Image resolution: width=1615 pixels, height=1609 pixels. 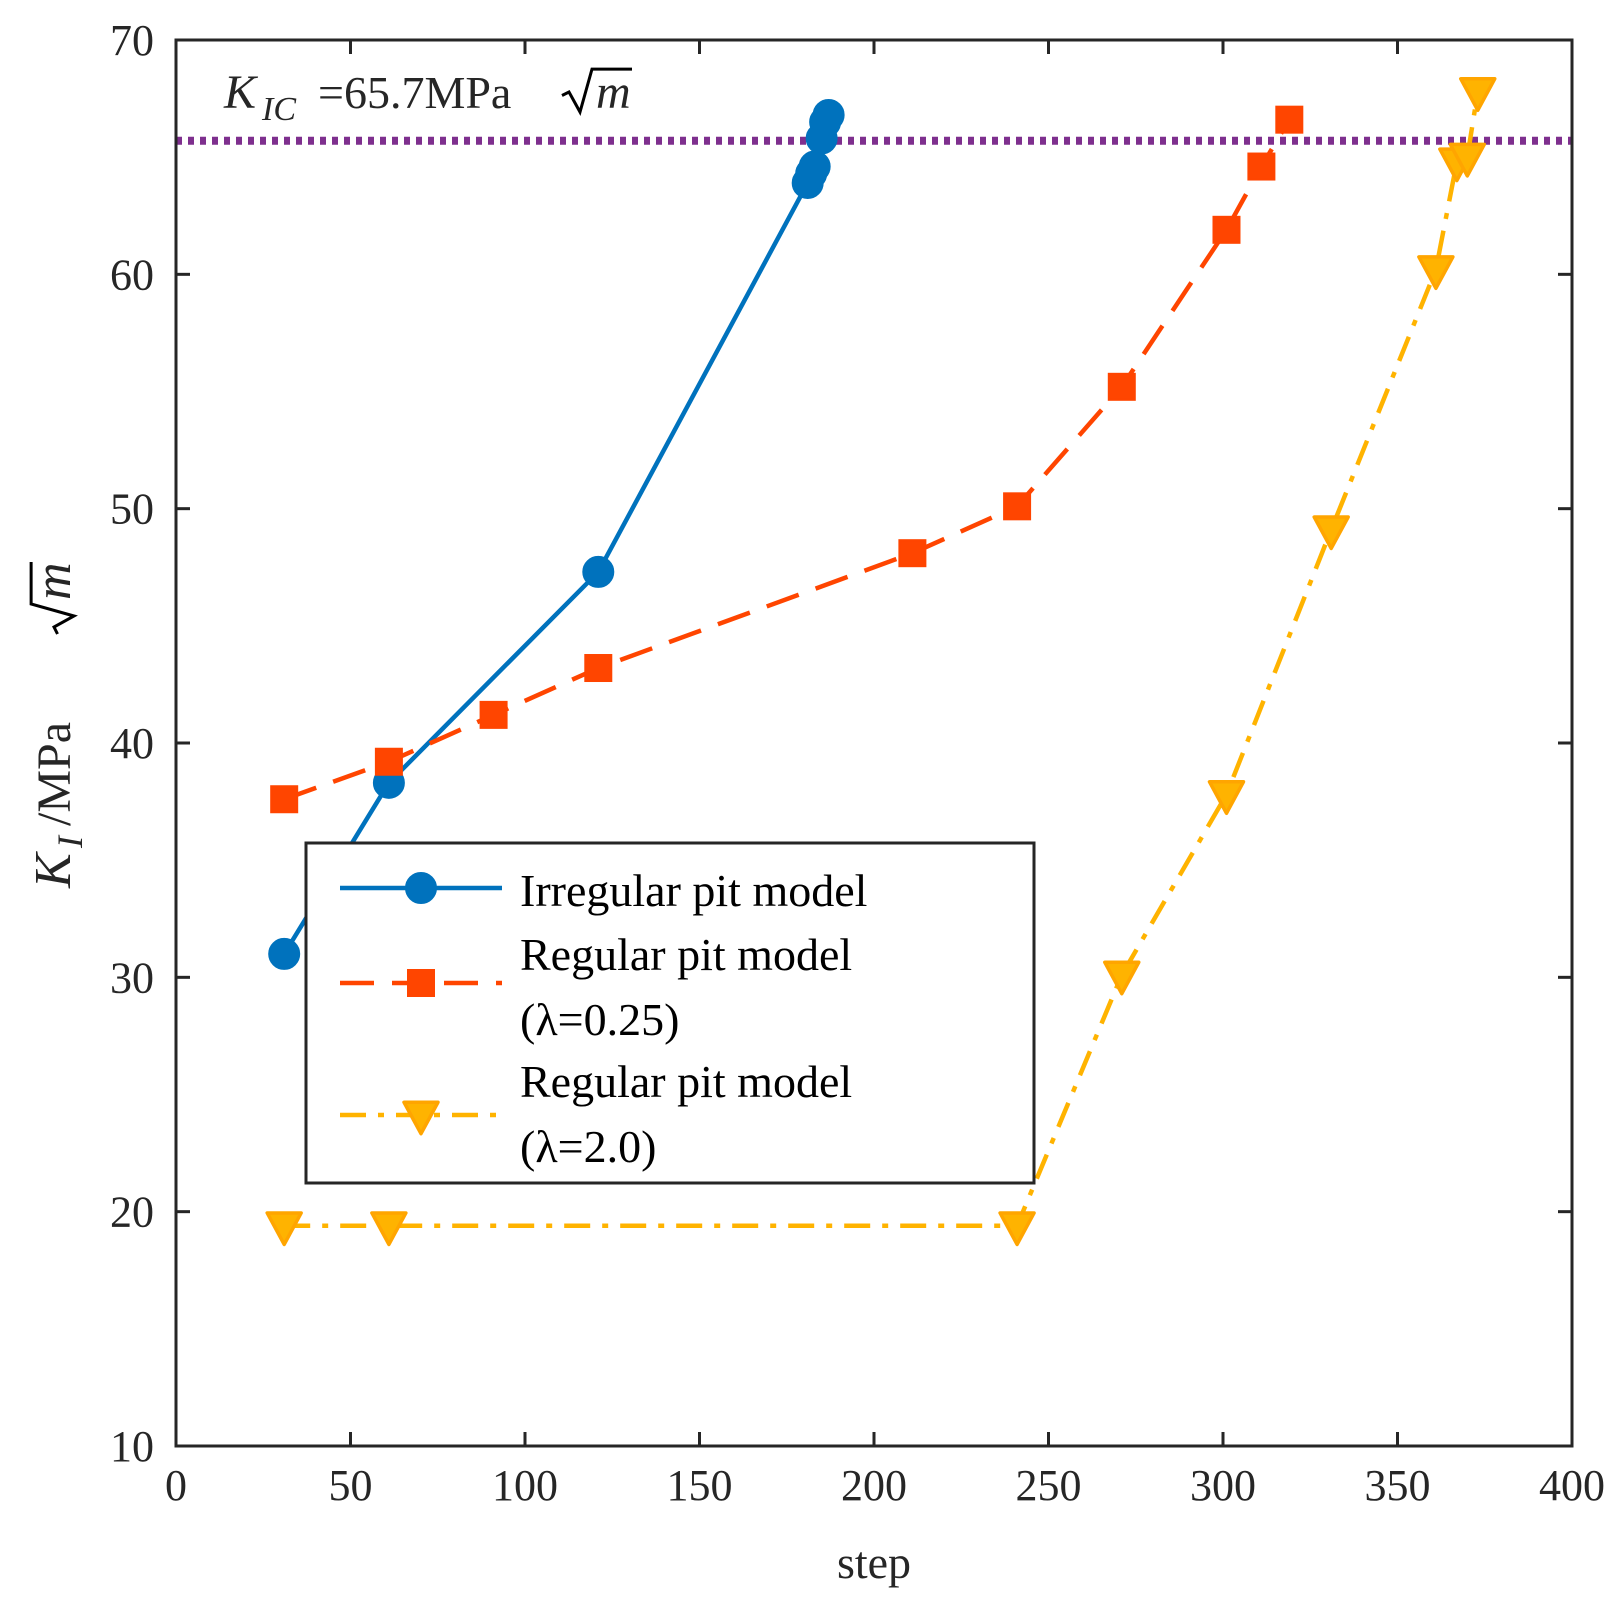 What do you see at coordinates (241, 92) in the screenshot?
I see `kic-symbol: K` at bounding box center [241, 92].